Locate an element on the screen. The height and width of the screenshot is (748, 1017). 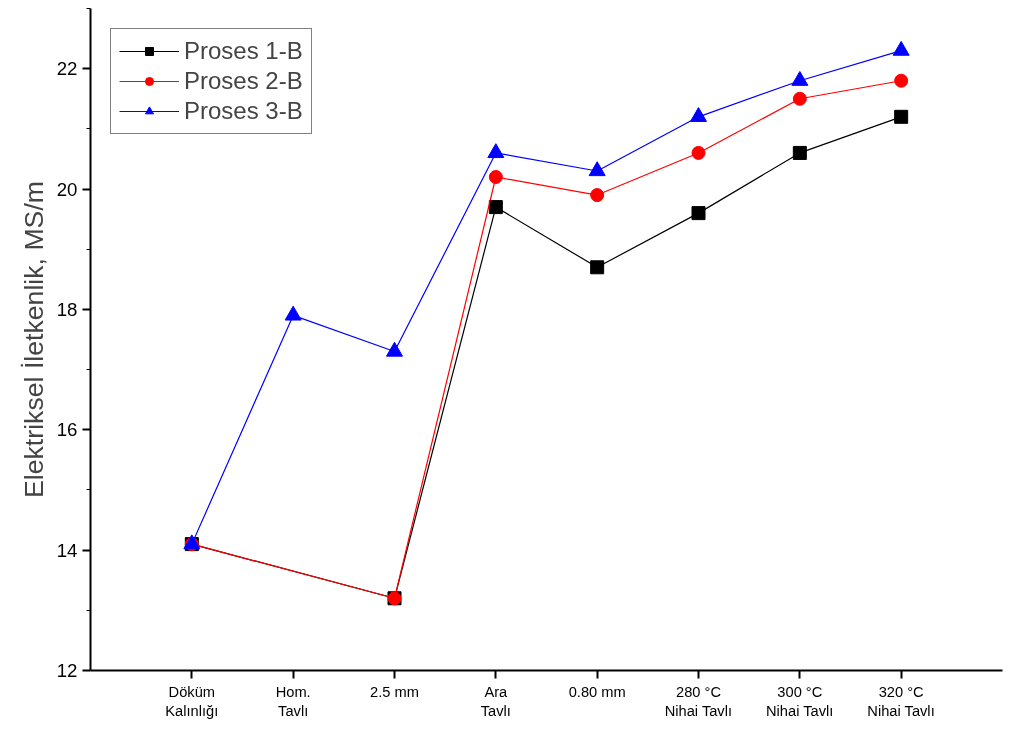
x-tick-label: Ara Tavlı is located at coordinates (495, 701).